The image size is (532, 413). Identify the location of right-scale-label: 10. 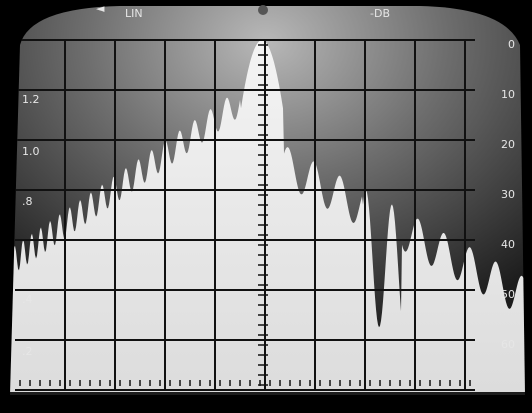
(508, 94).